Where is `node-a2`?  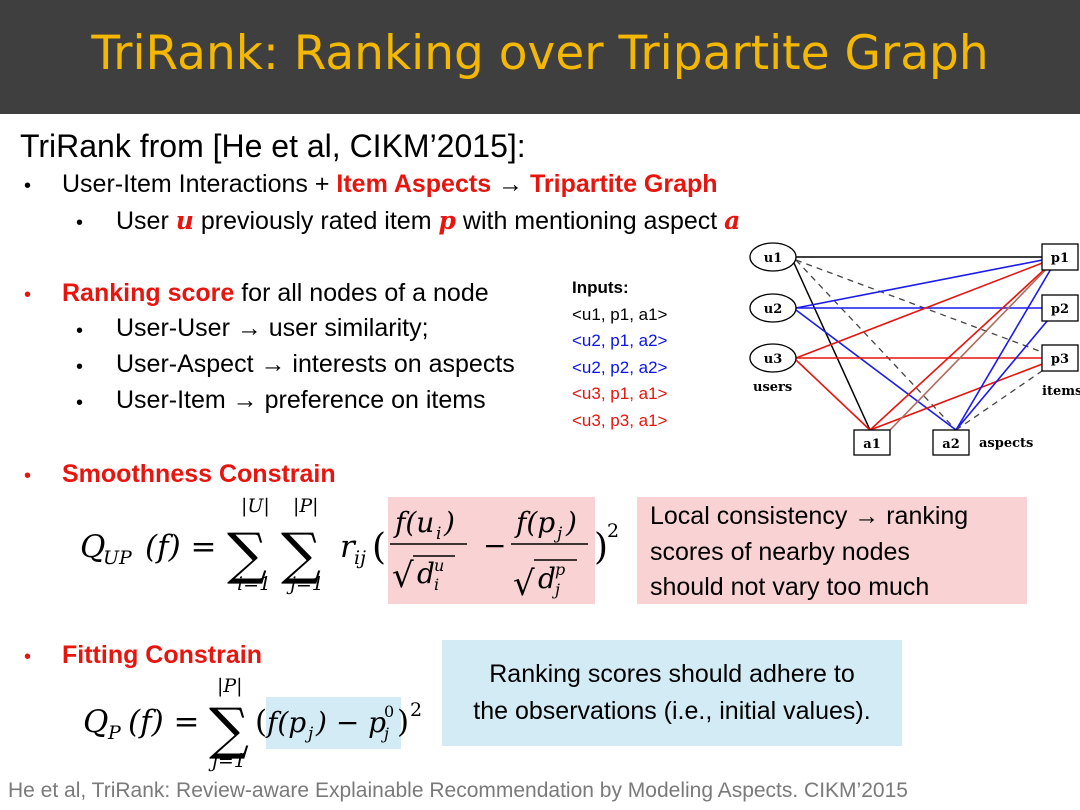 node-a2 is located at coordinates (951, 442).